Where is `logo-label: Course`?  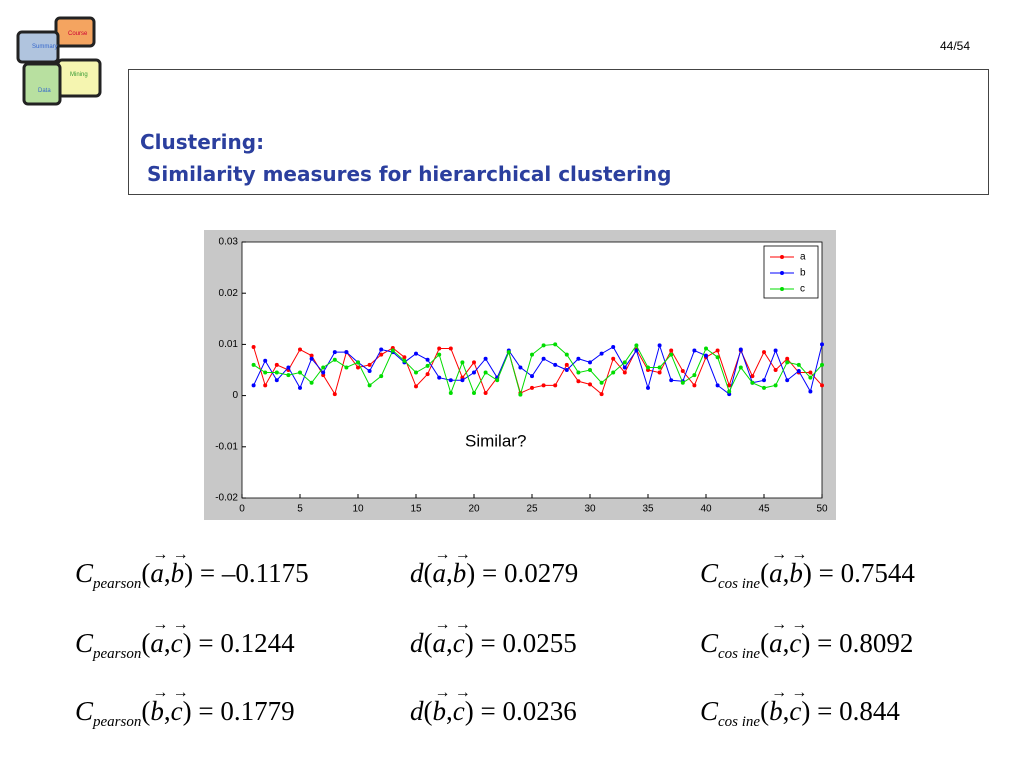
logo-label: Course is located at coordinates (78, 34).